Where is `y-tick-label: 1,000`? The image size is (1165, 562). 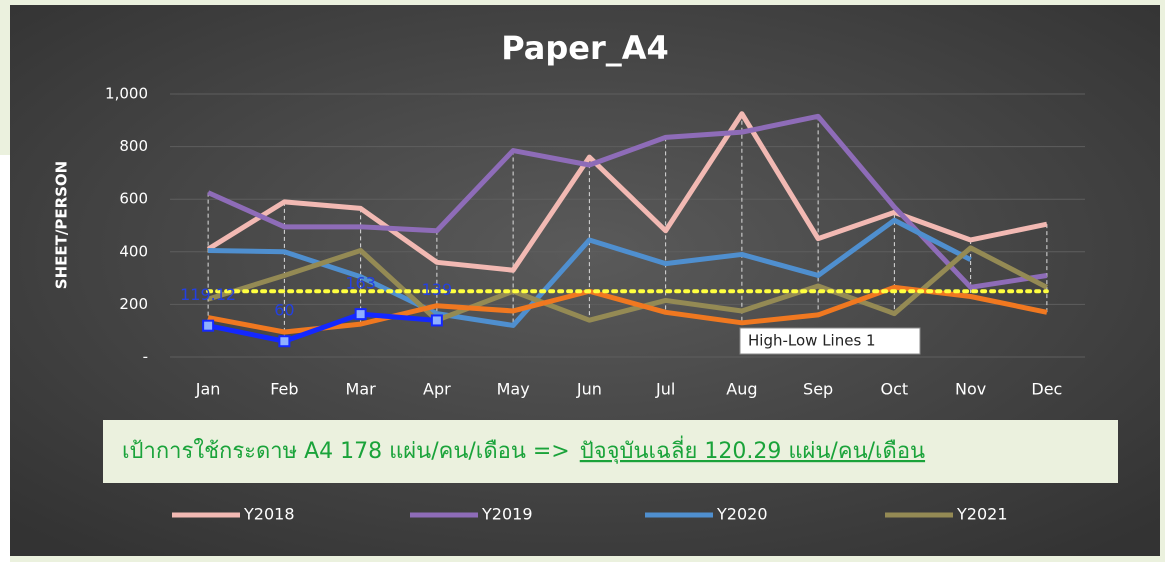
y-tick-label: 1,000 is located at coordinates (126, 94).